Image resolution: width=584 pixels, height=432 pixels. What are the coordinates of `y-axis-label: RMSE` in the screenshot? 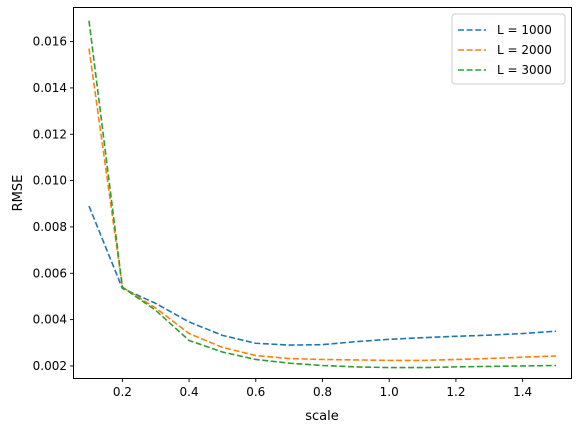 It's located at (18, 193).